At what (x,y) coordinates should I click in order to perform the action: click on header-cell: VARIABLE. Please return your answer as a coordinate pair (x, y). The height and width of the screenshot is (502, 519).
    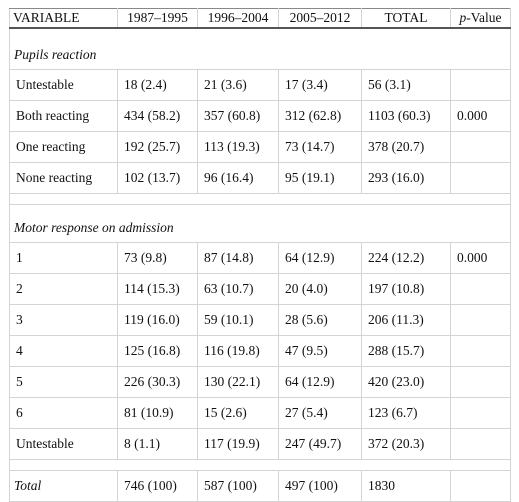
    Looking at the image, I should click on (63, 18).